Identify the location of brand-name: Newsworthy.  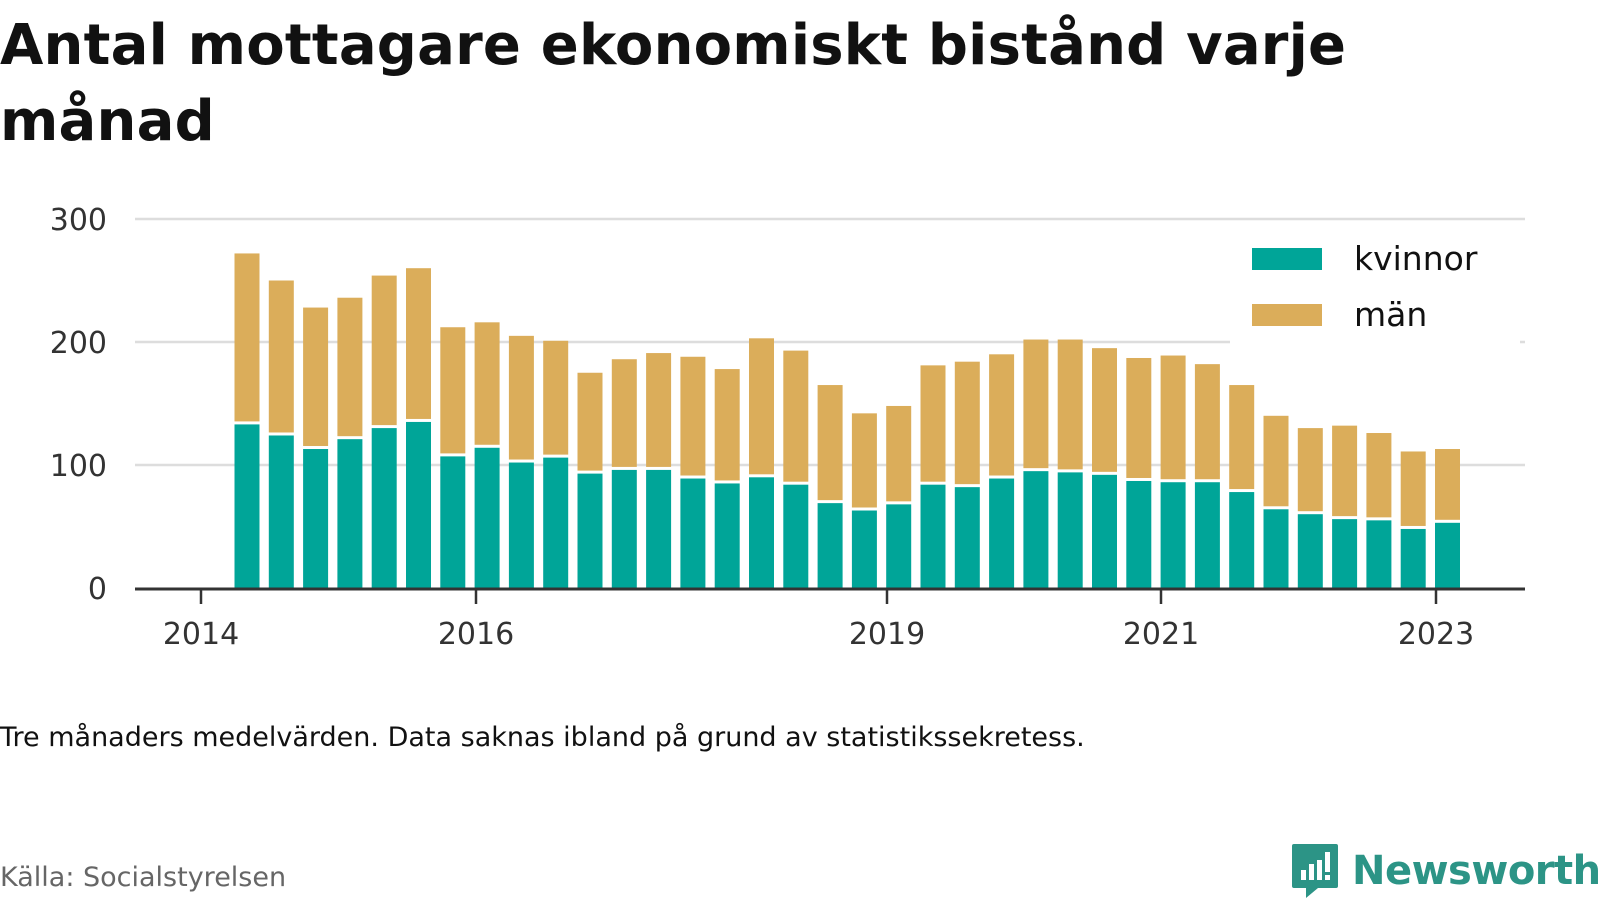
(1476, 871).